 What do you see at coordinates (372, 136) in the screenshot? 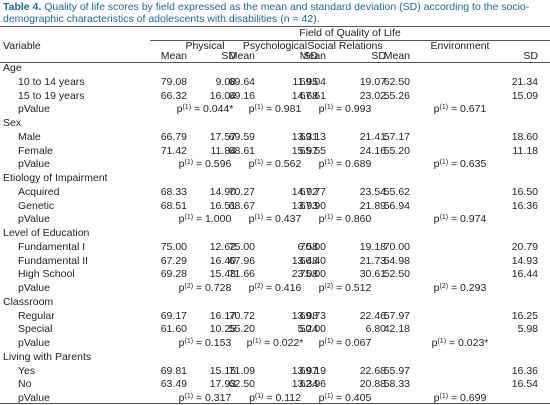
I see `cell: 21.41` at bounding box center [372, 136].